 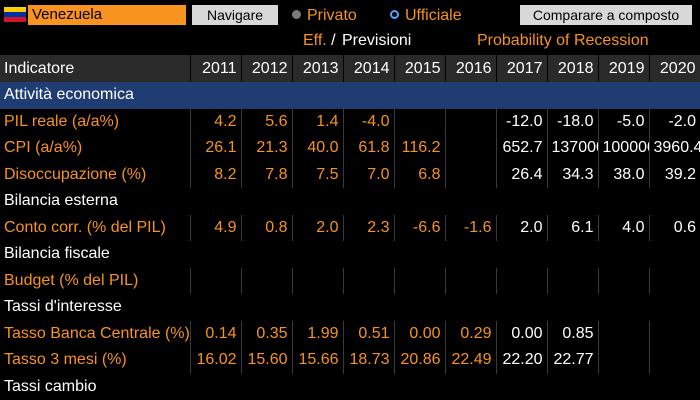 I want to click on column-header-year: 2014, so click(x=369, y=68).